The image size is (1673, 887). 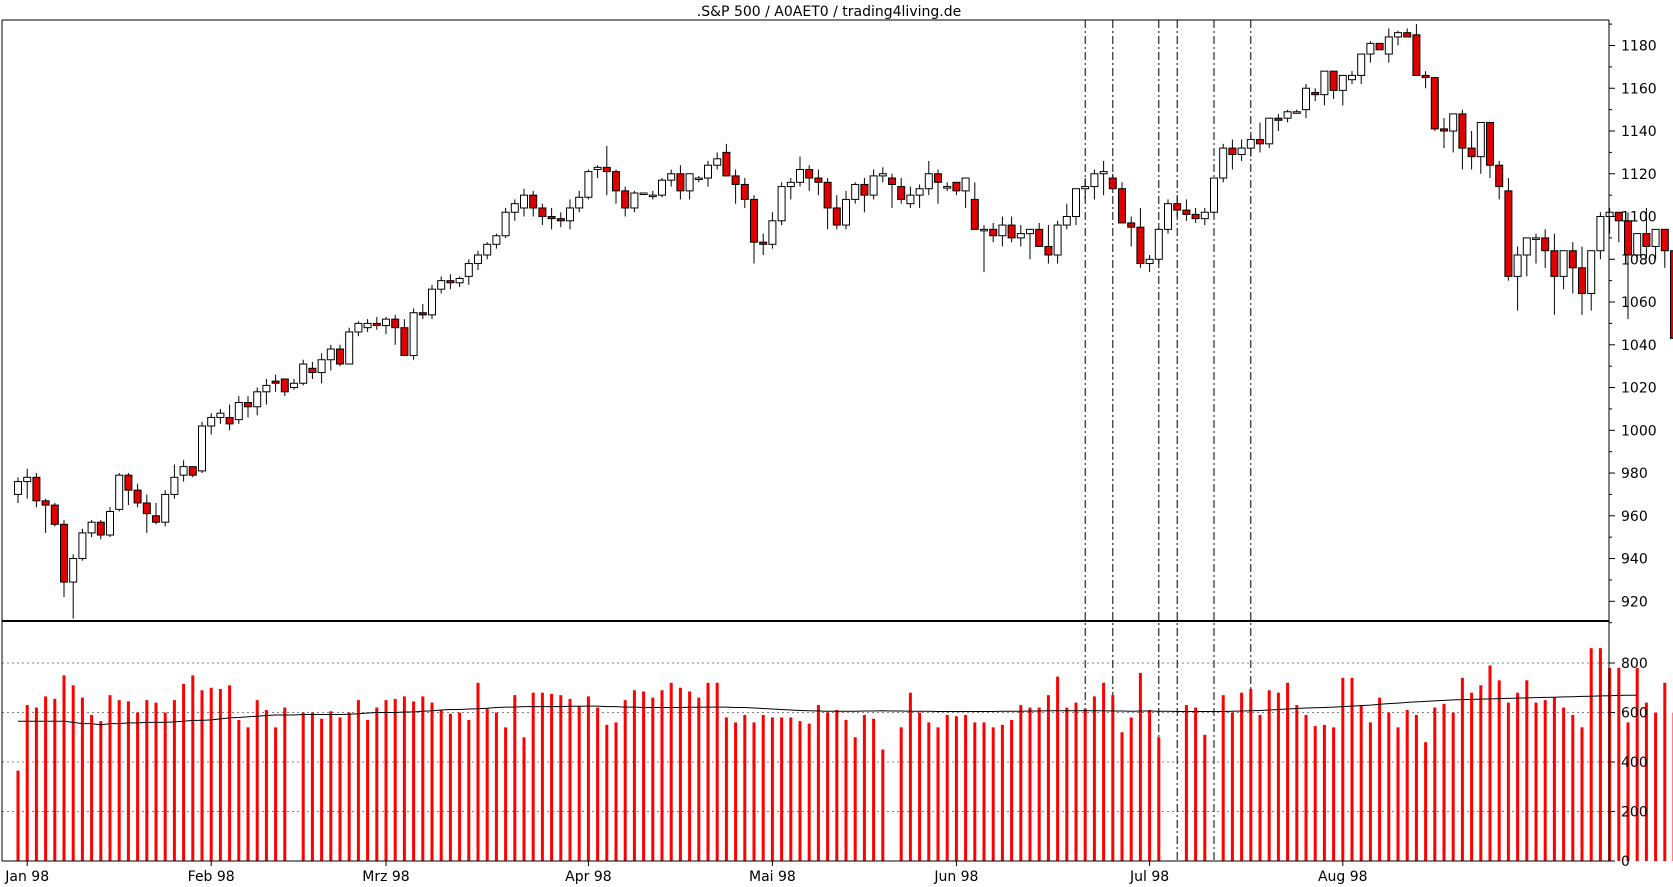 I want to click on price-axis-label: 1160, so click(x=1639, y=89).